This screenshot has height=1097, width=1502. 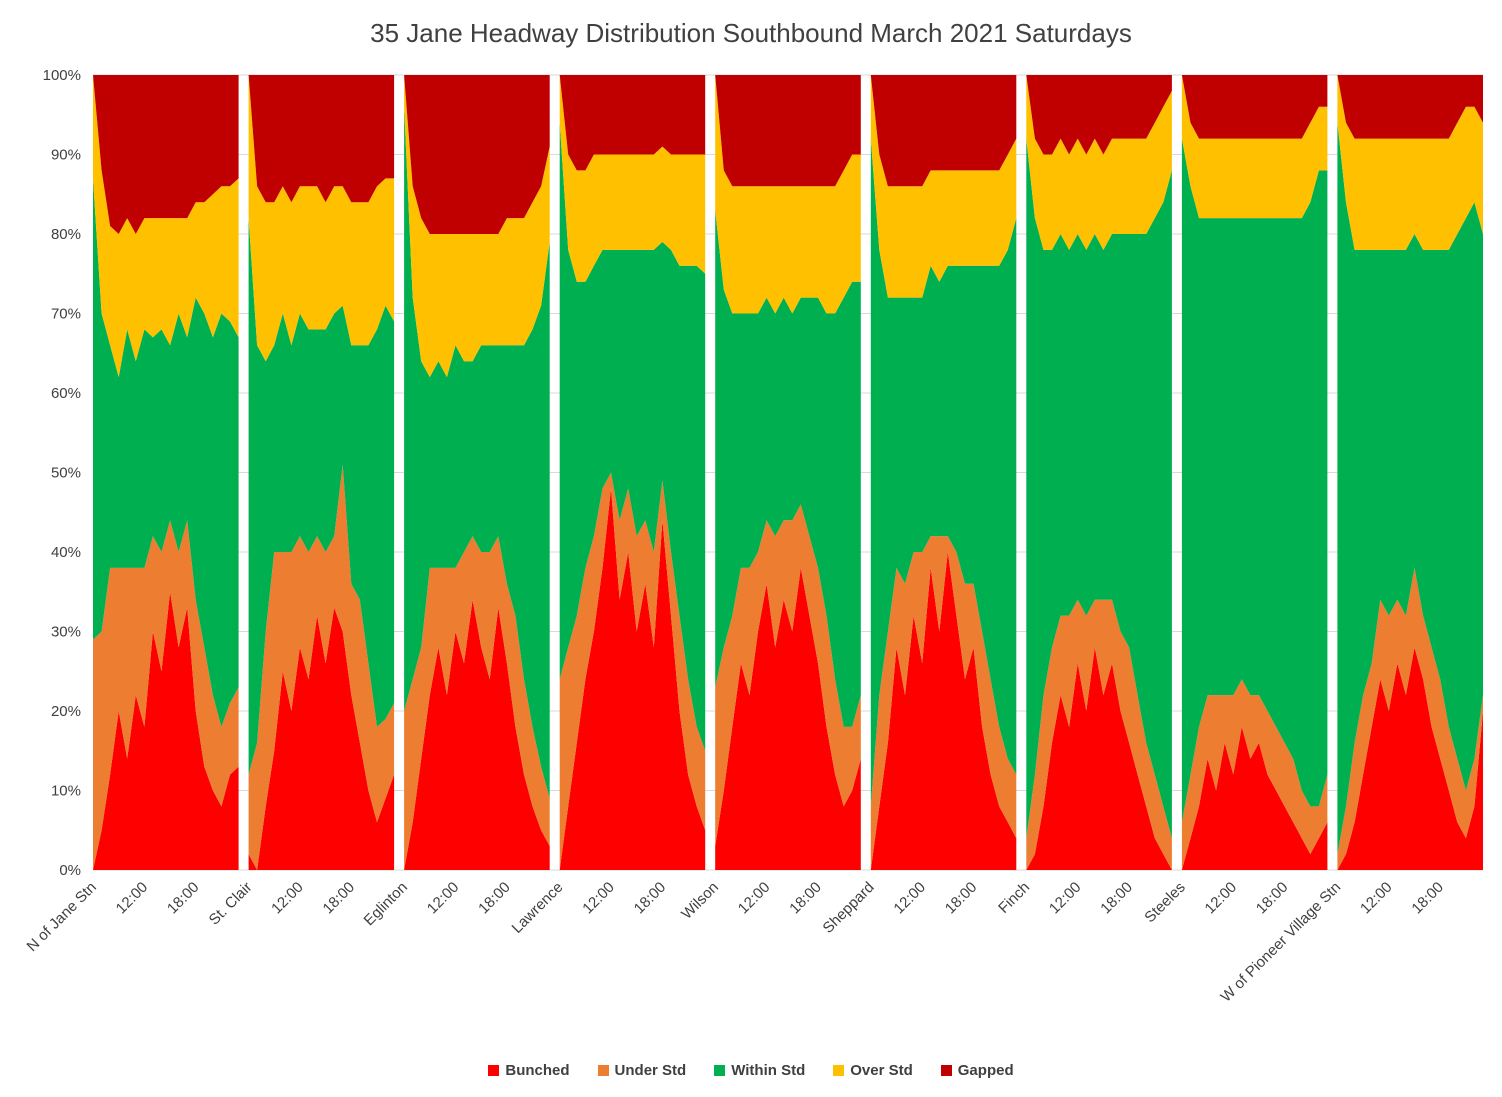 What do you see at coordinates (66, 473) in the screenshot?
I see `y-tick-label: 50%` at bounding box center [66, 473].